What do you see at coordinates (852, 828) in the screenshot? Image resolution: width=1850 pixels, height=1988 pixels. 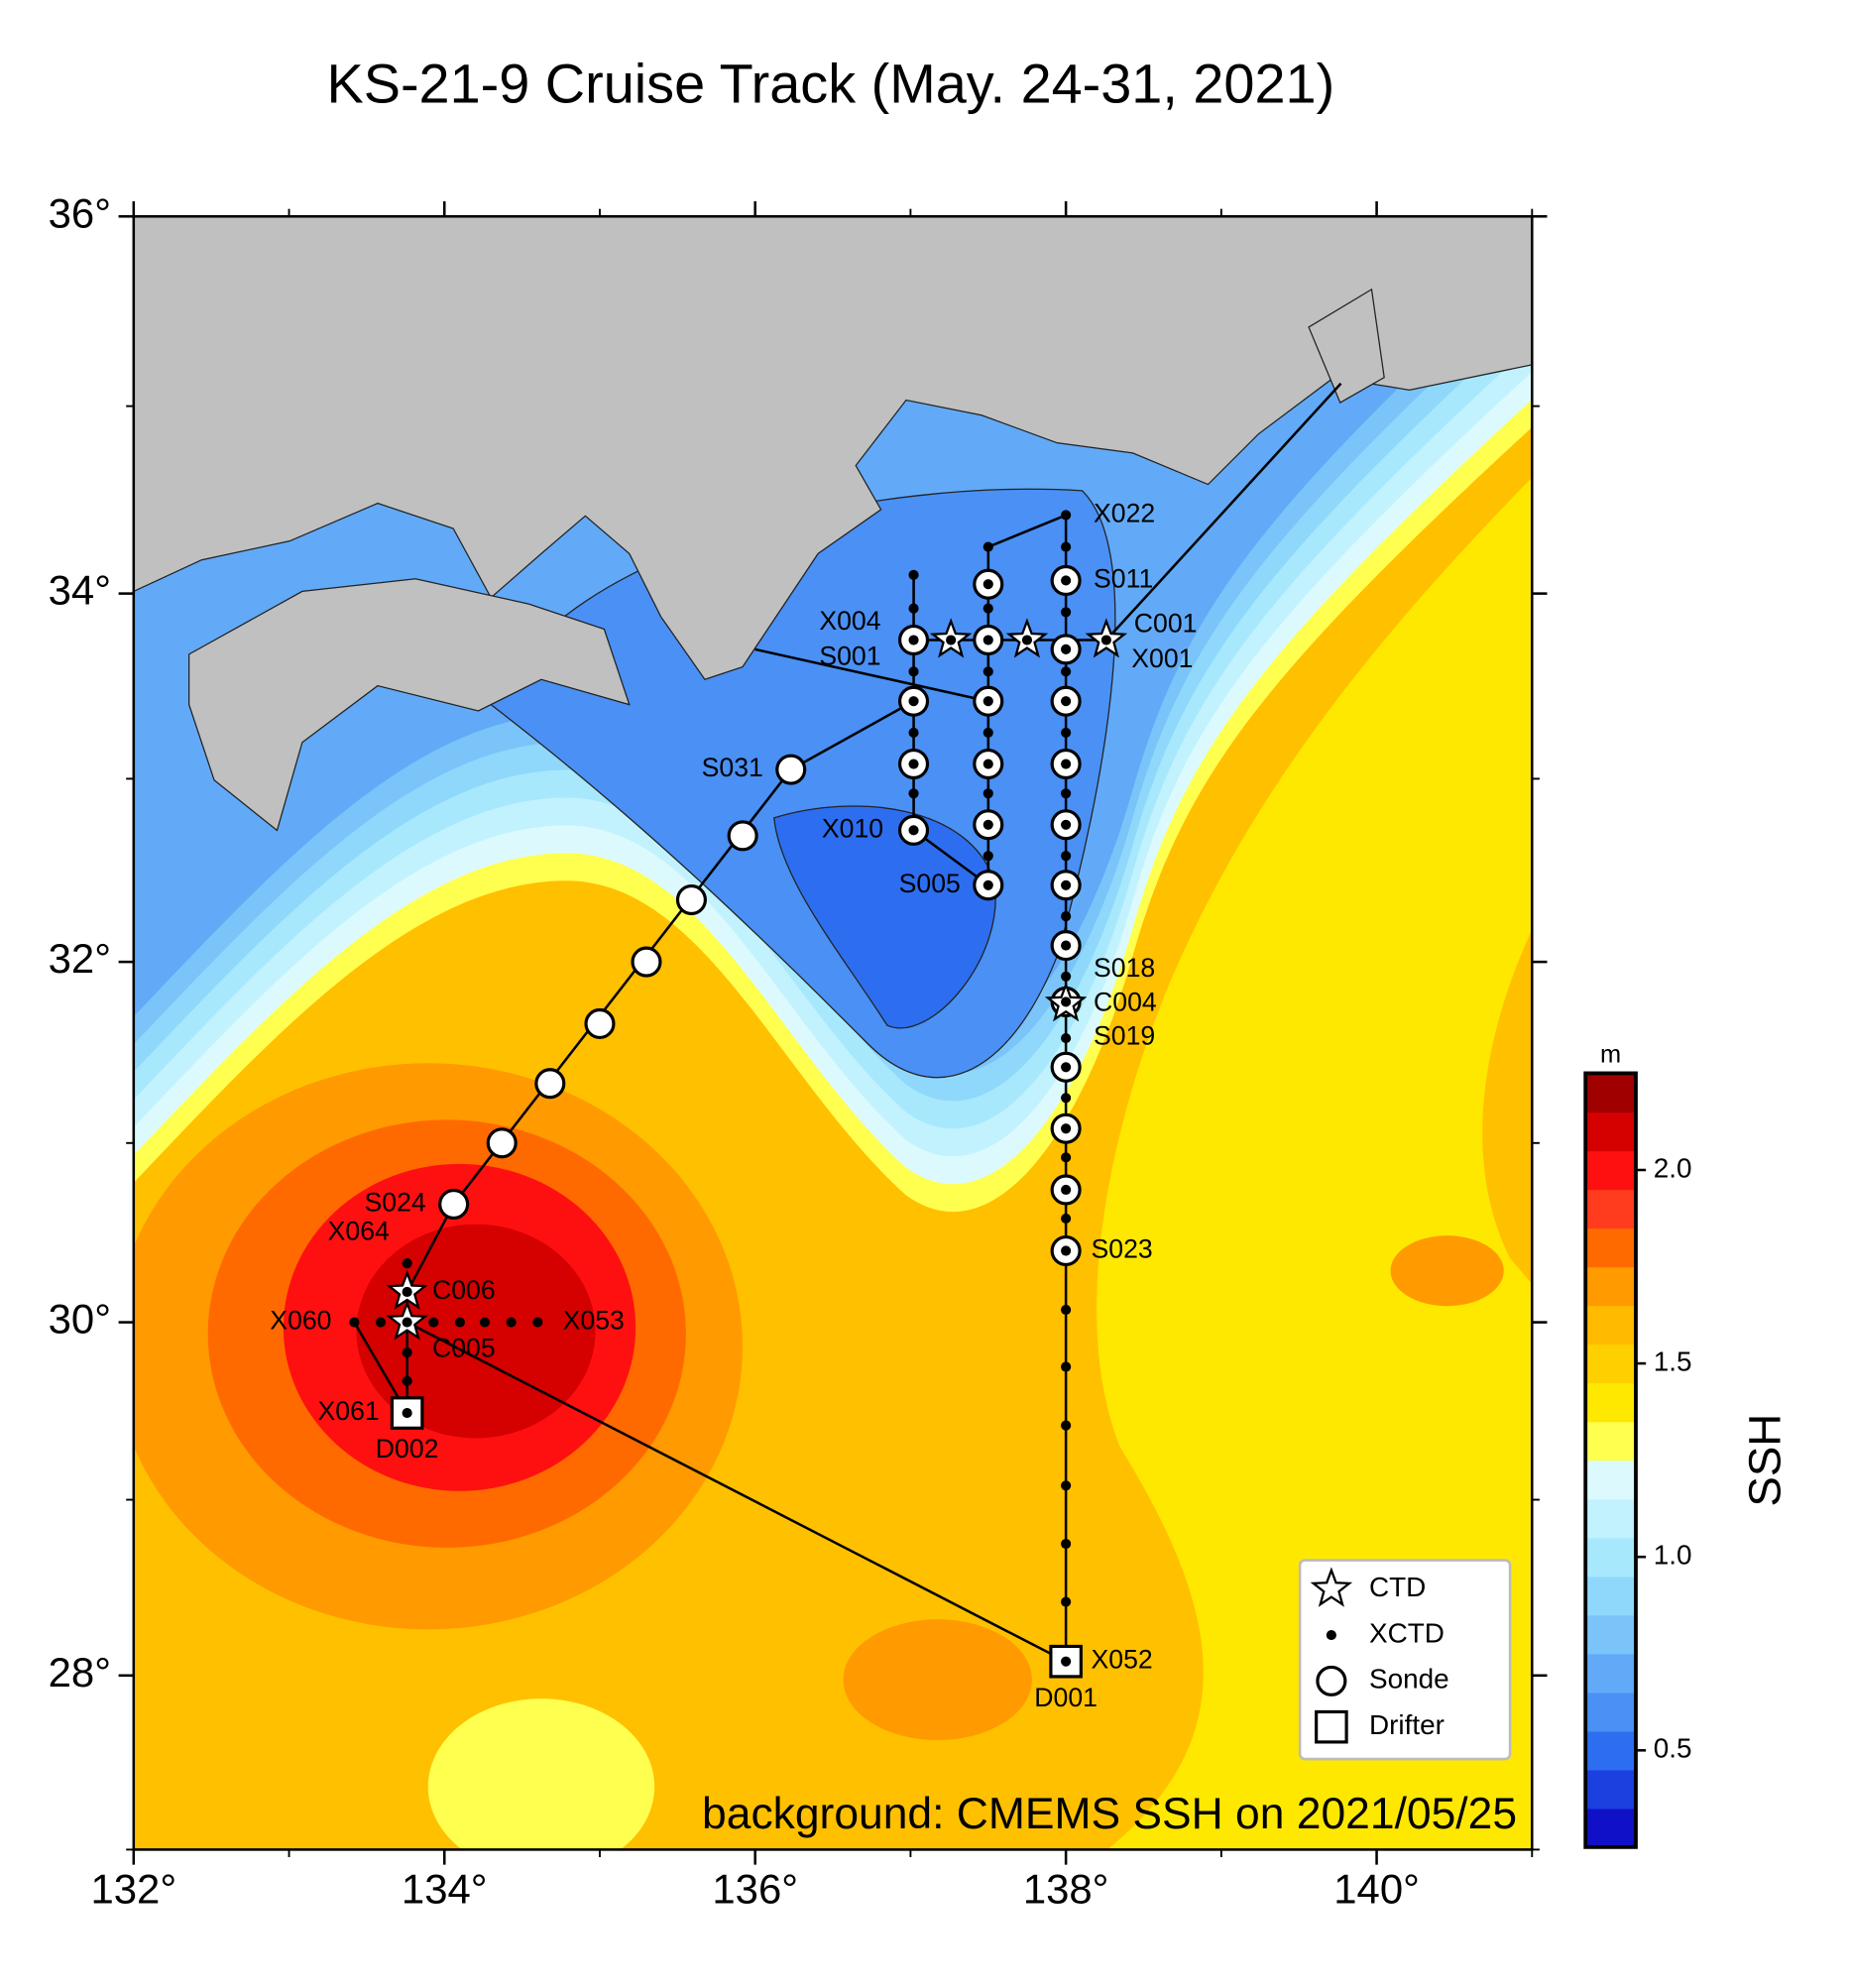 I see `station-label: X010` at bounding box center [852, 828].